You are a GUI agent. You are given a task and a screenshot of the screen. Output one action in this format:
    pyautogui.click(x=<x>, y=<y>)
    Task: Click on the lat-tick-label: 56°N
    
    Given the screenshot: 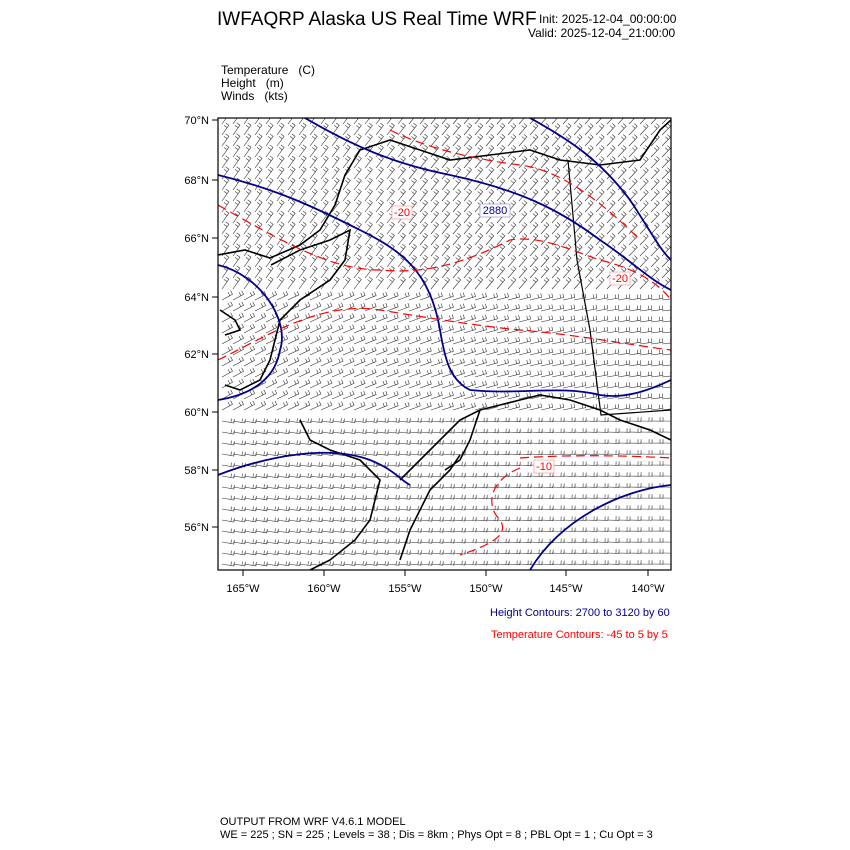 What is the action you would take?
    pyautogui.click(x=196, y=528)
    